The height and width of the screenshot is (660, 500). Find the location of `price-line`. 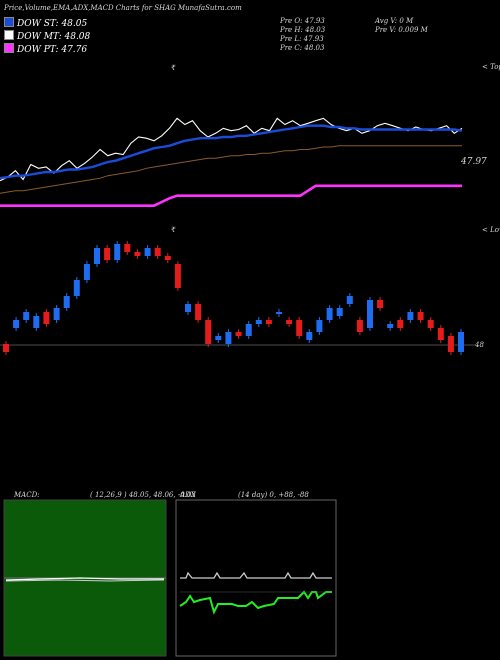

price-line is located at coordinates (231, 149).